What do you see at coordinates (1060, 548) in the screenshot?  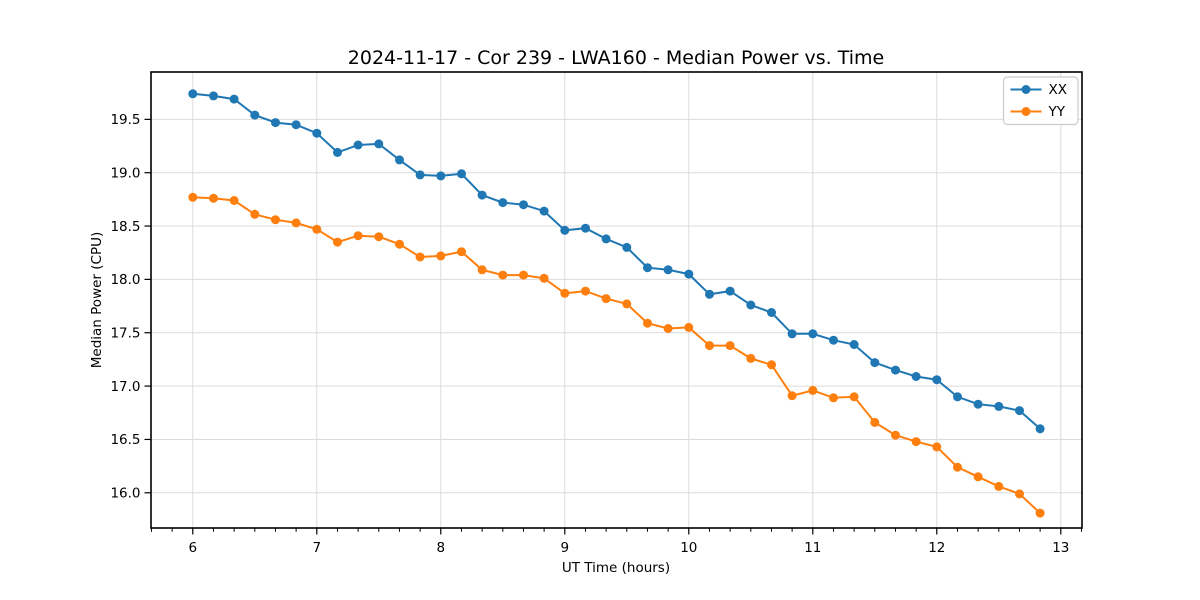 I see `x-tick-label: 13` at bounding box center [1060, 548].